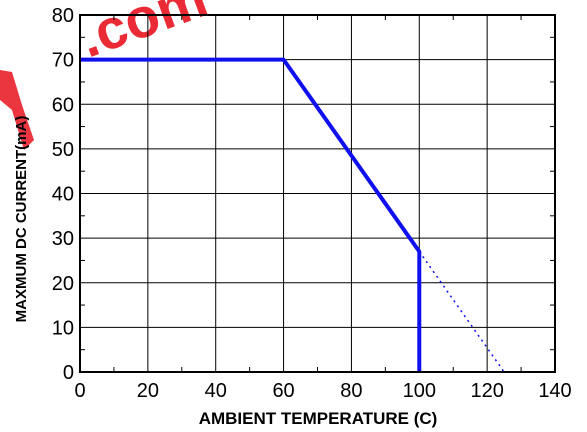  What do you see at coordinates (148, 391) in the screenshot?
I see `x-tick-label: 20` at bounding box center [148, 391].